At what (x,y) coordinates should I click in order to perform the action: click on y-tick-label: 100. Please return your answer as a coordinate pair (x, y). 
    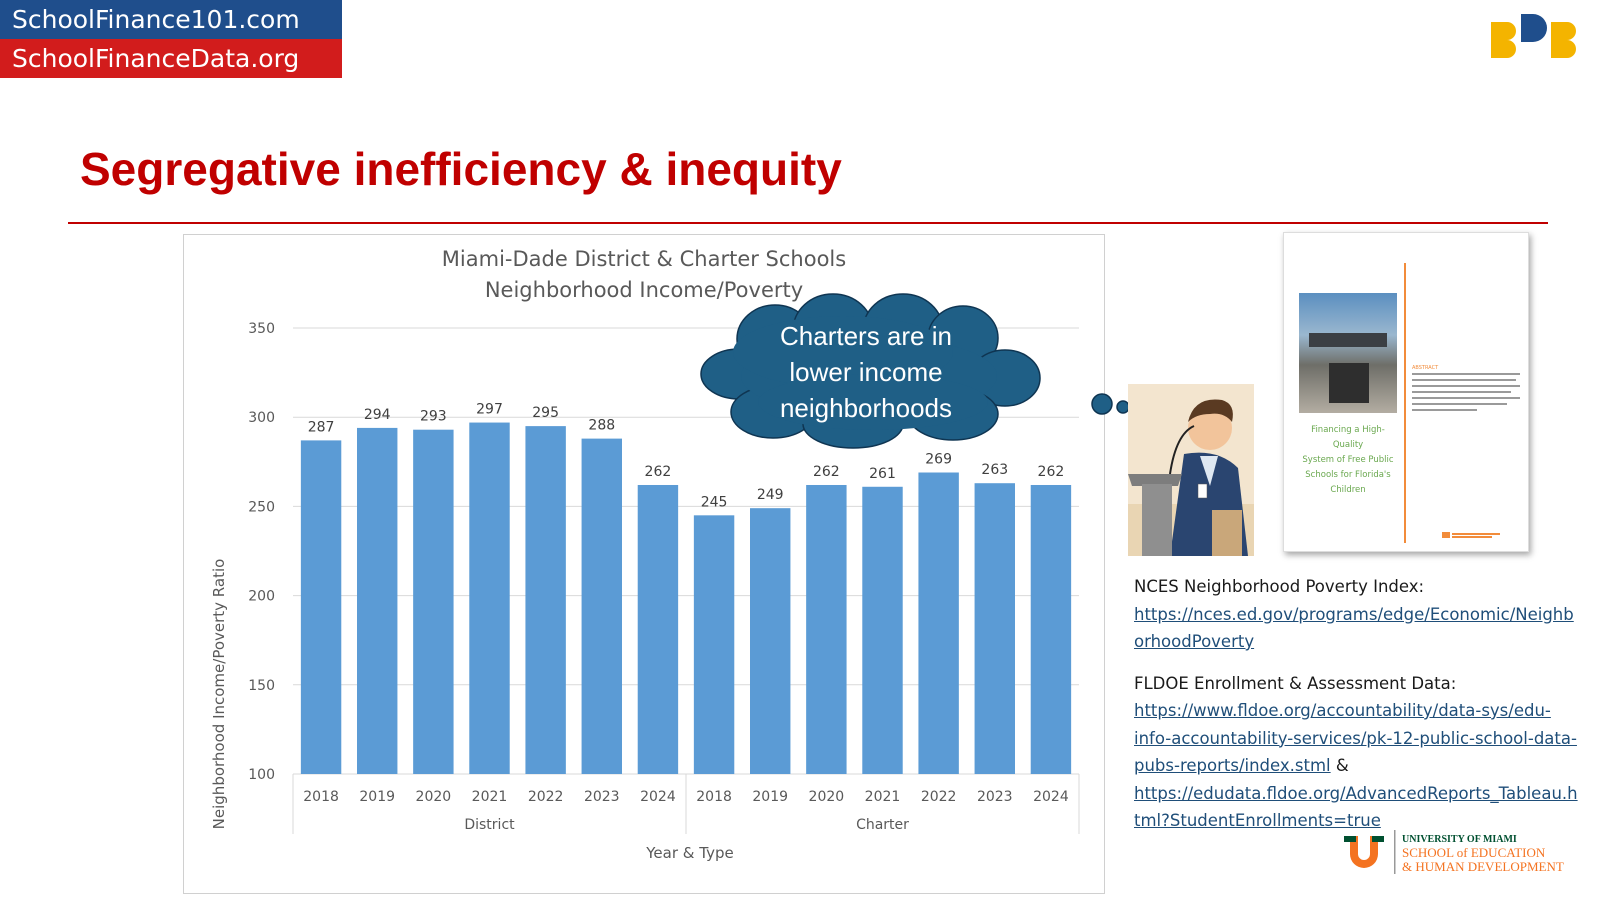
    Looking at the image, I should click on (261, 775).